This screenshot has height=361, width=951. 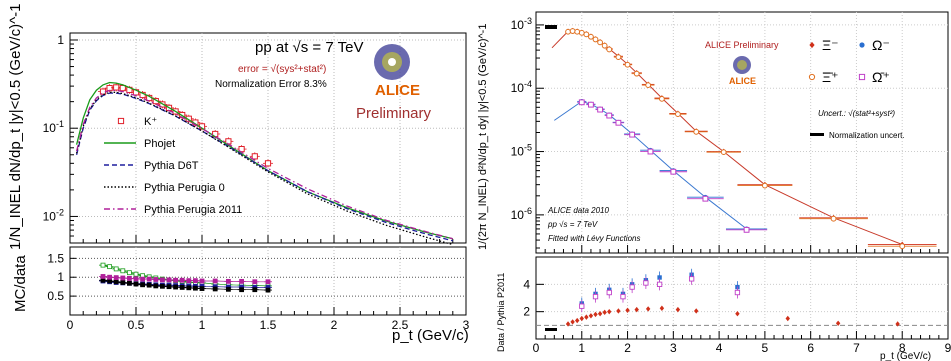 I want to click on left-bottom-series, so click(x=185, y=277).